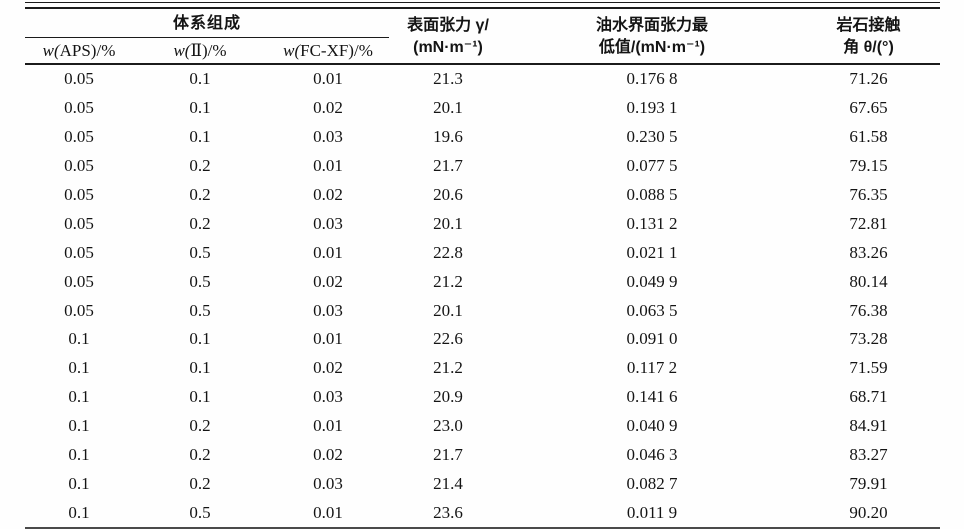 The width and height of the screenshot is (964, 529). What do you see at coordinates (868, 47) in the screenshot?
I see `contact-angle-label-line2: 角 θ/(°)` at bounding box center [868, 47].